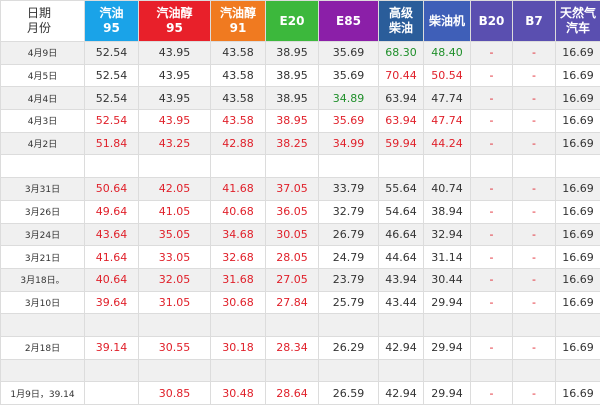 The image size is (600, 405). I want to click on price-cell: 41.05, so click(175, 211).